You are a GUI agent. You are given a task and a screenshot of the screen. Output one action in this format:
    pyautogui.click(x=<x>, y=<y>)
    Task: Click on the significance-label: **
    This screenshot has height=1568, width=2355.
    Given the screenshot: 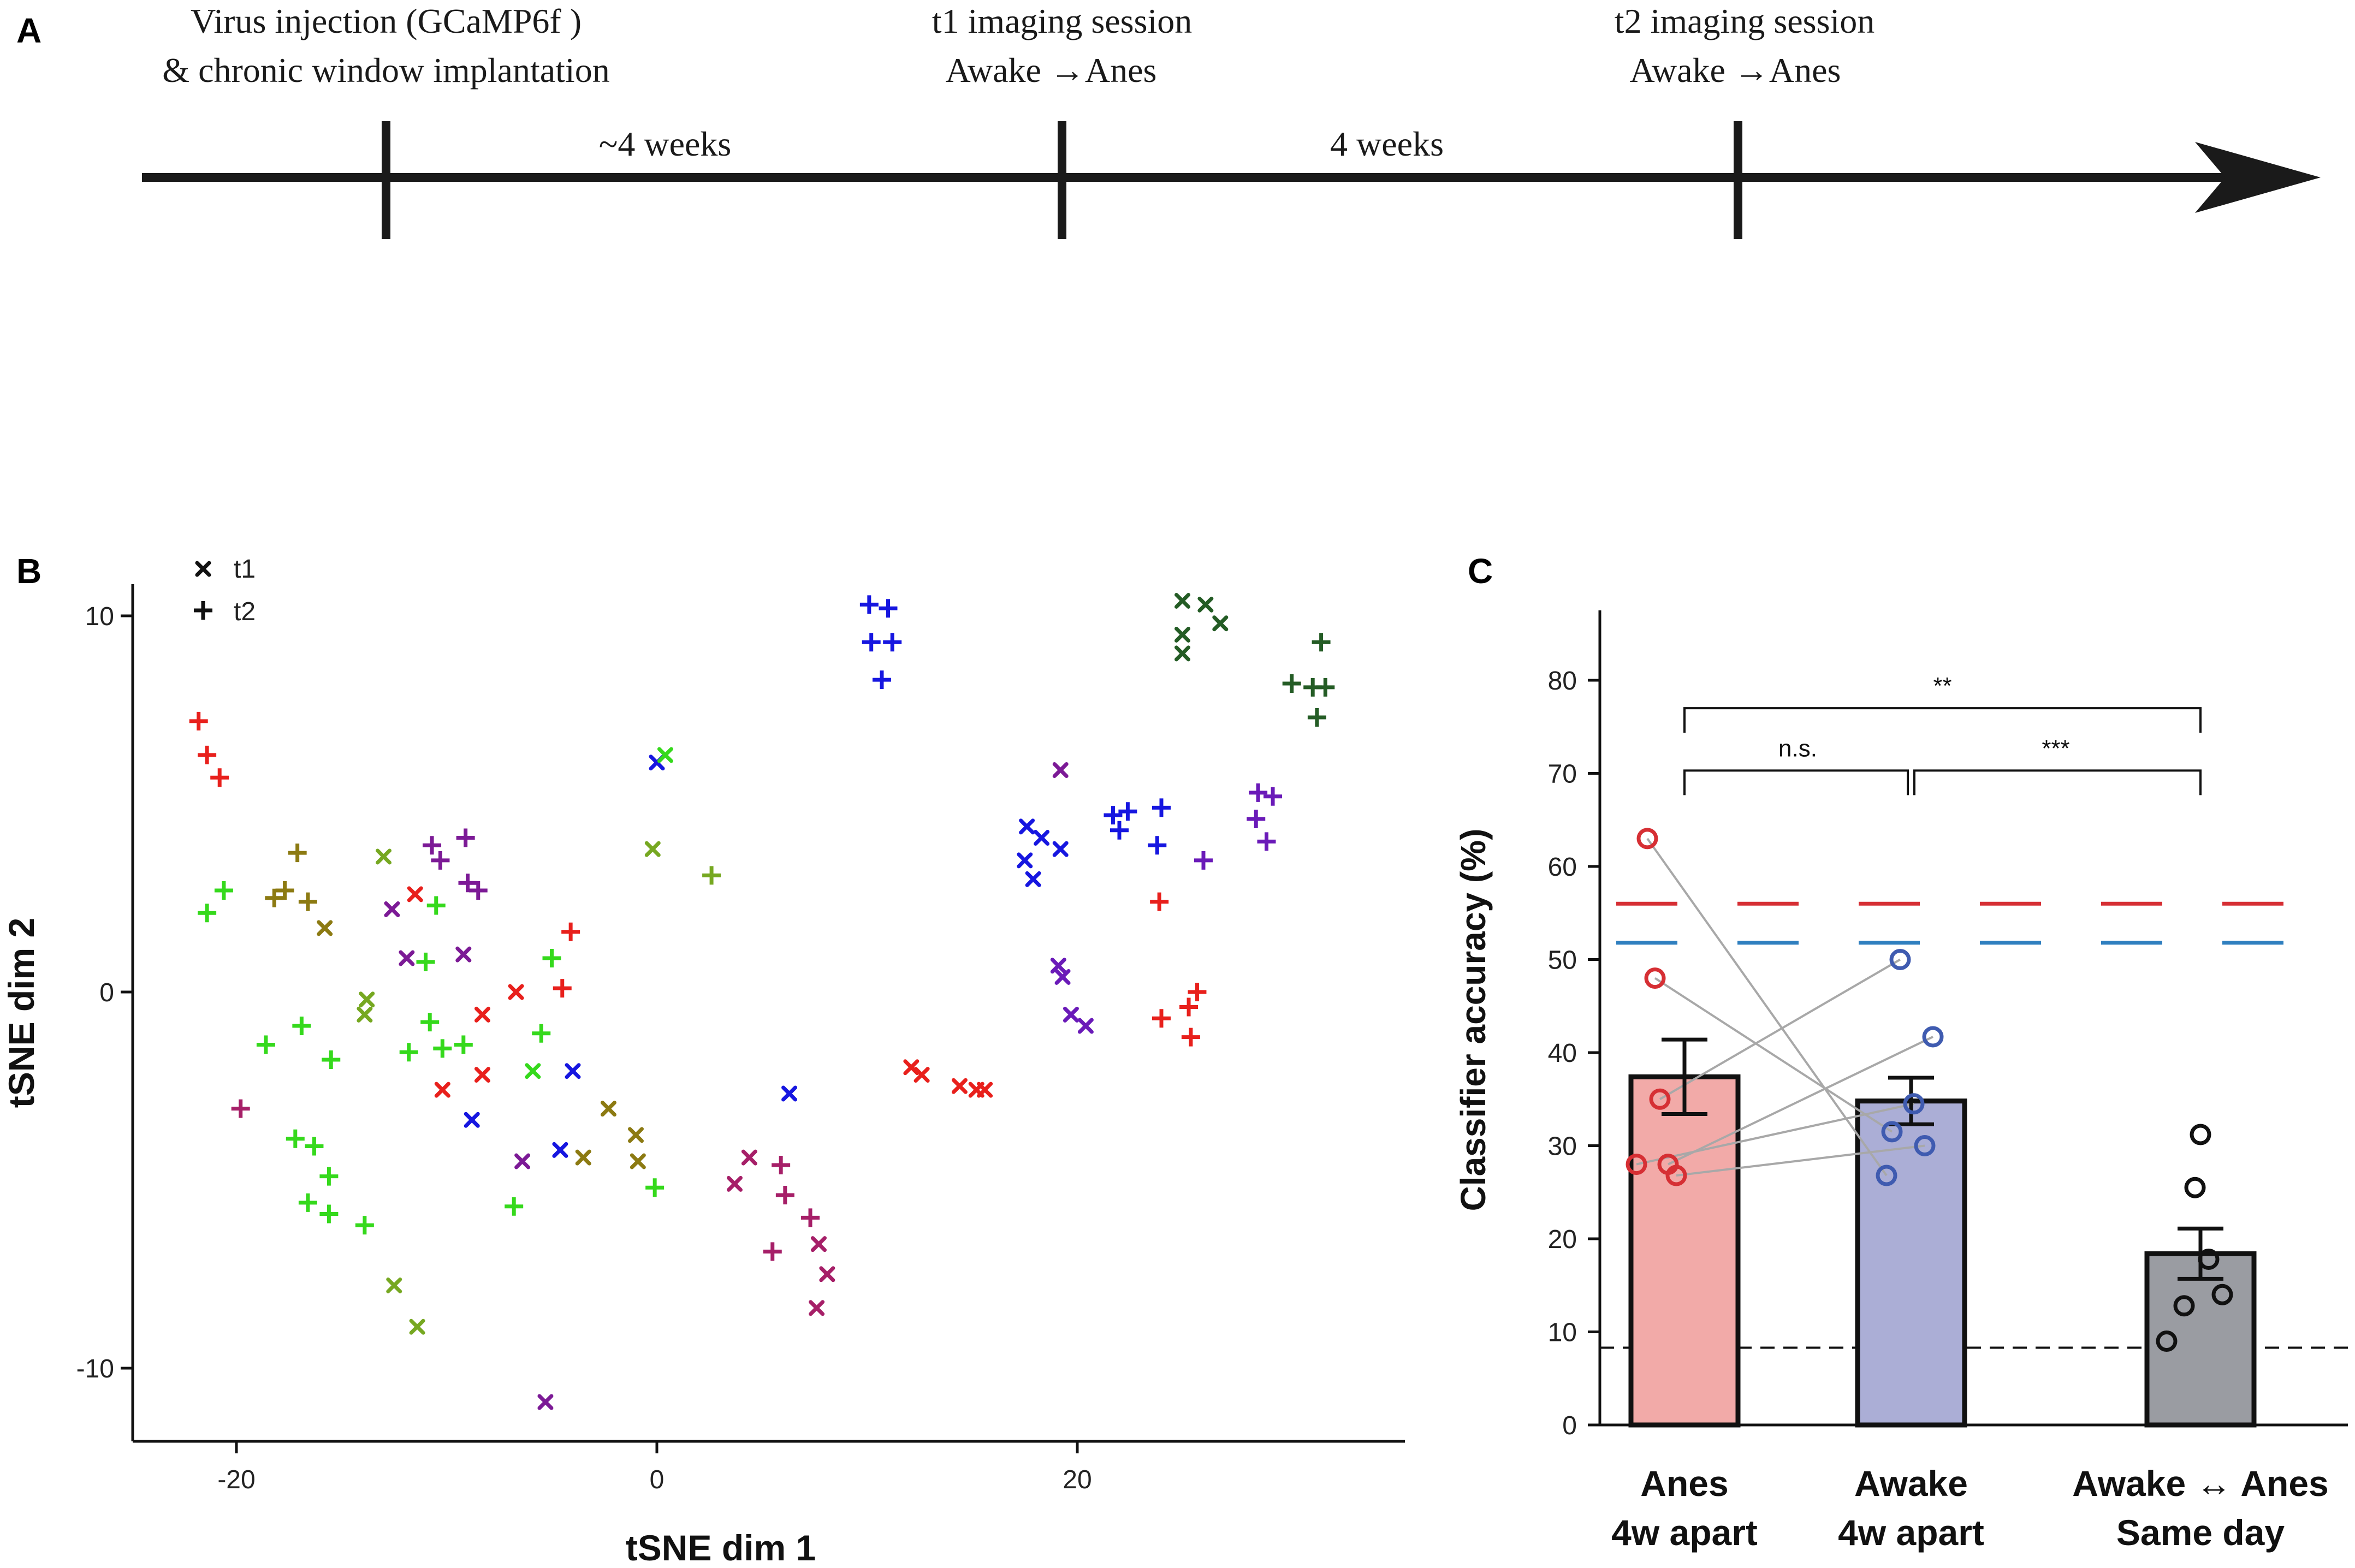 What is the action you would take?
    pyautogui.click(x=1942, y=686)
    